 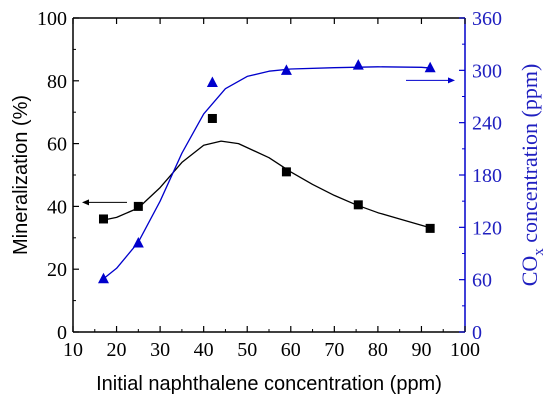 What do you see at coordinates (21, 175) in the screenshot?
I see `left-axis-title: Mineralization (%)` at bounding box center [21, 175].